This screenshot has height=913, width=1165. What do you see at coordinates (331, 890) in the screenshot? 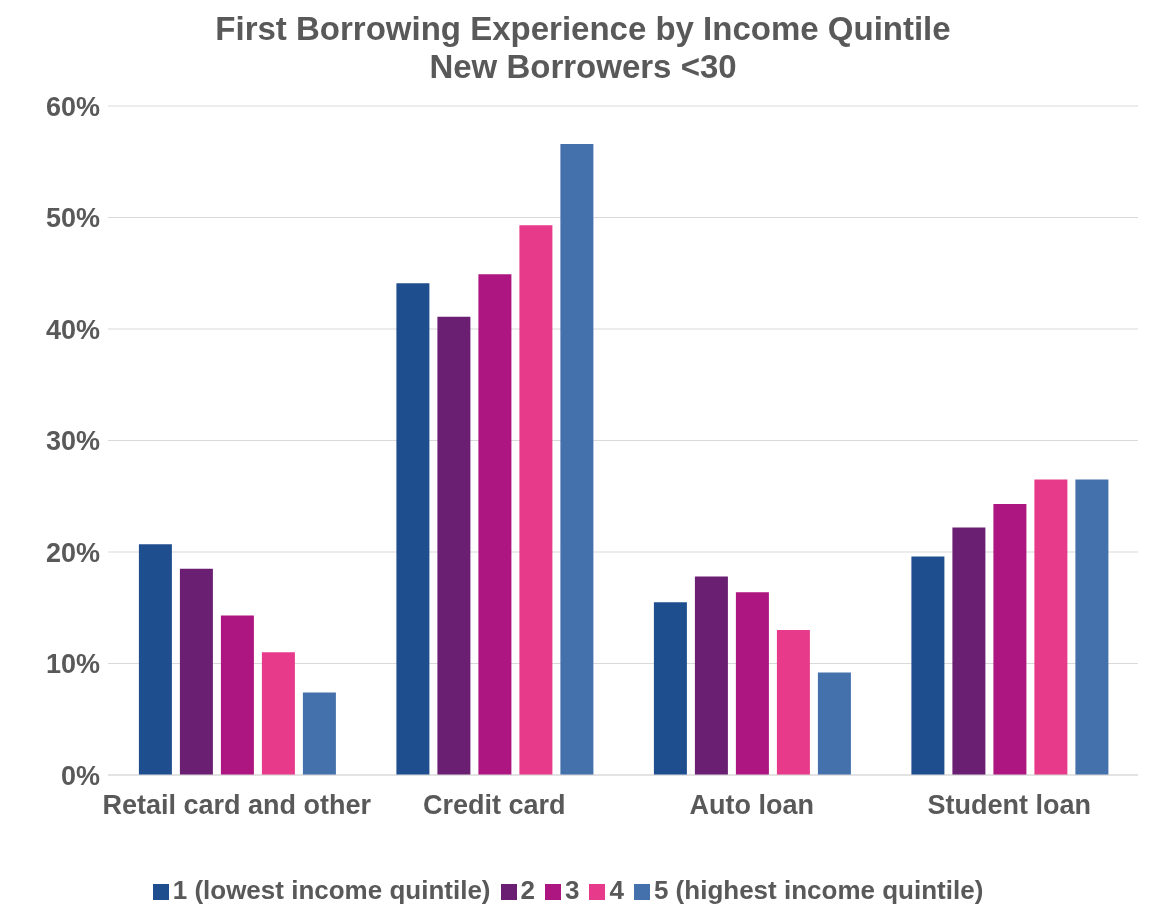
I see `legend-label: 1 (lowest income quintile)` at bounding box center [331, 890].